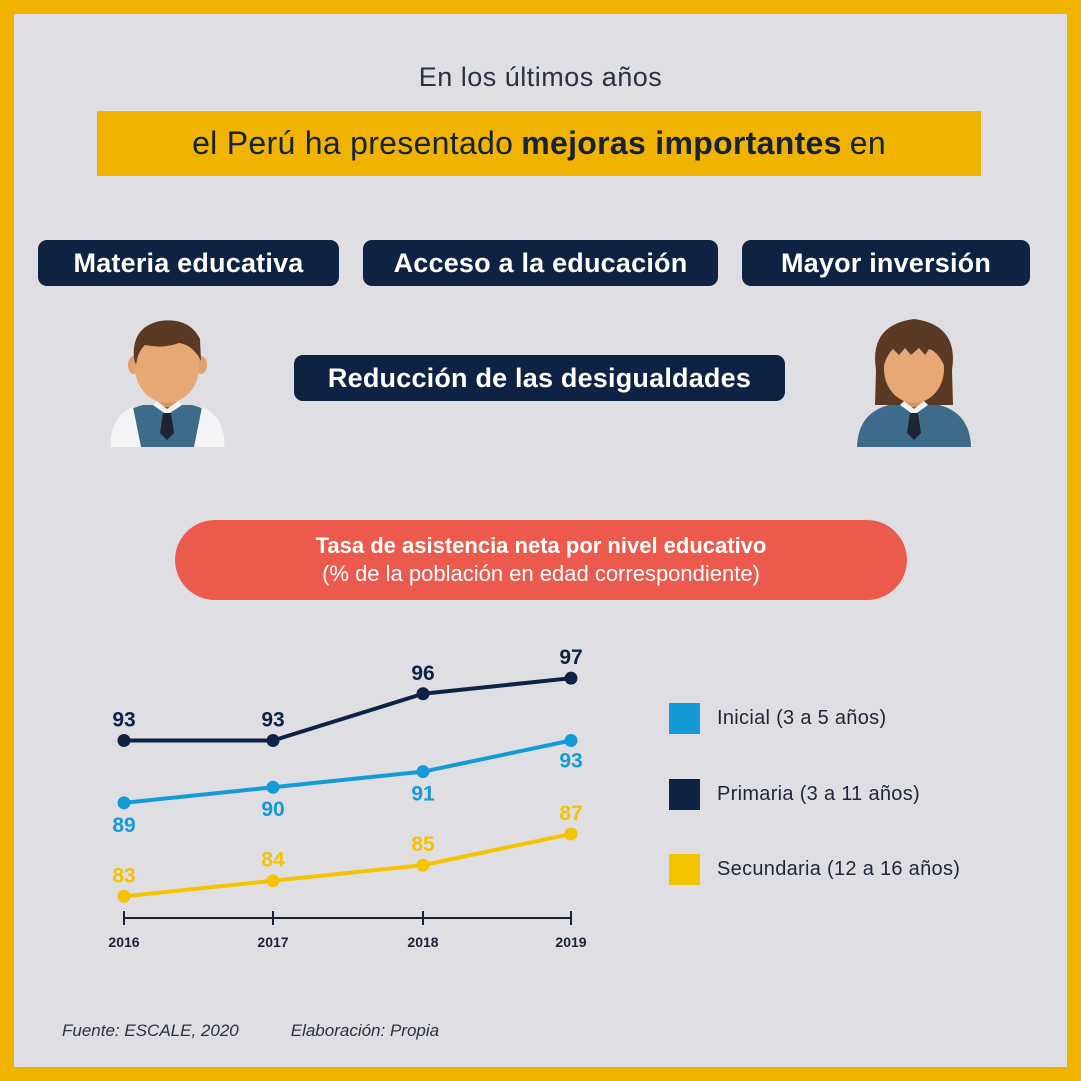 This screenshot has height=1081, width=1081. Describe the element at coordinates (681, 143) in the screenshot. I see `headline-bold: mejoras importantes` at that location.